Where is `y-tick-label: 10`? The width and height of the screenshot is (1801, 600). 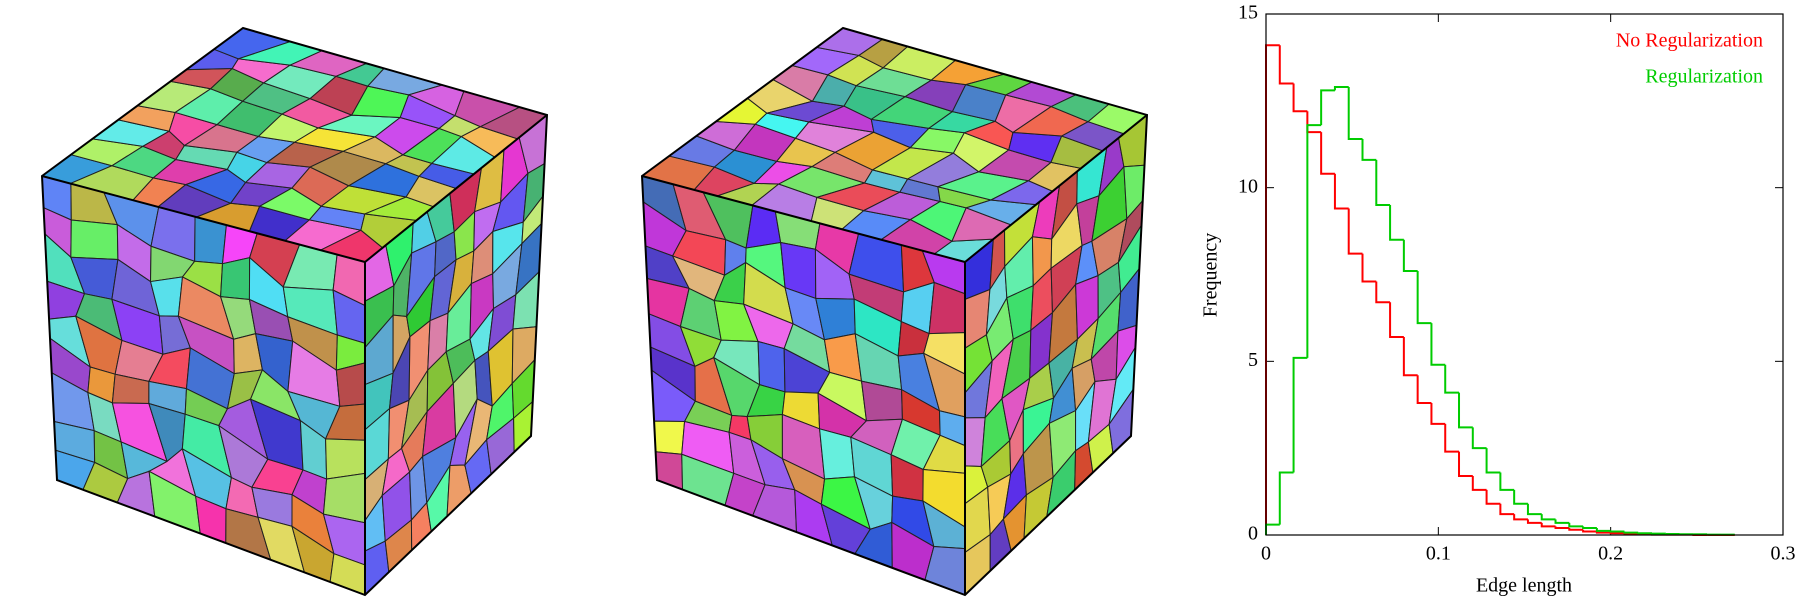 y-tick-label: 10 is located at coordinates (1248, 186).